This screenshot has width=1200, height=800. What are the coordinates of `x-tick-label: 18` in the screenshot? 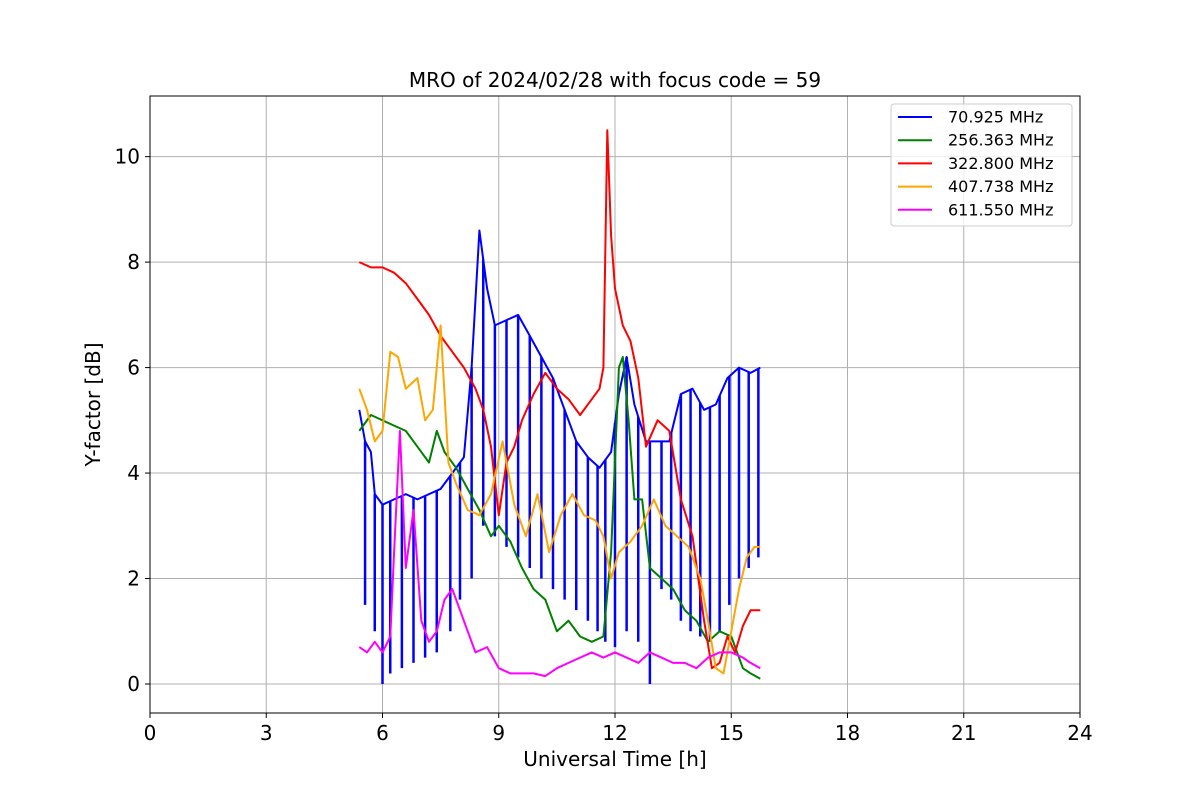 It's located at (847, 733).